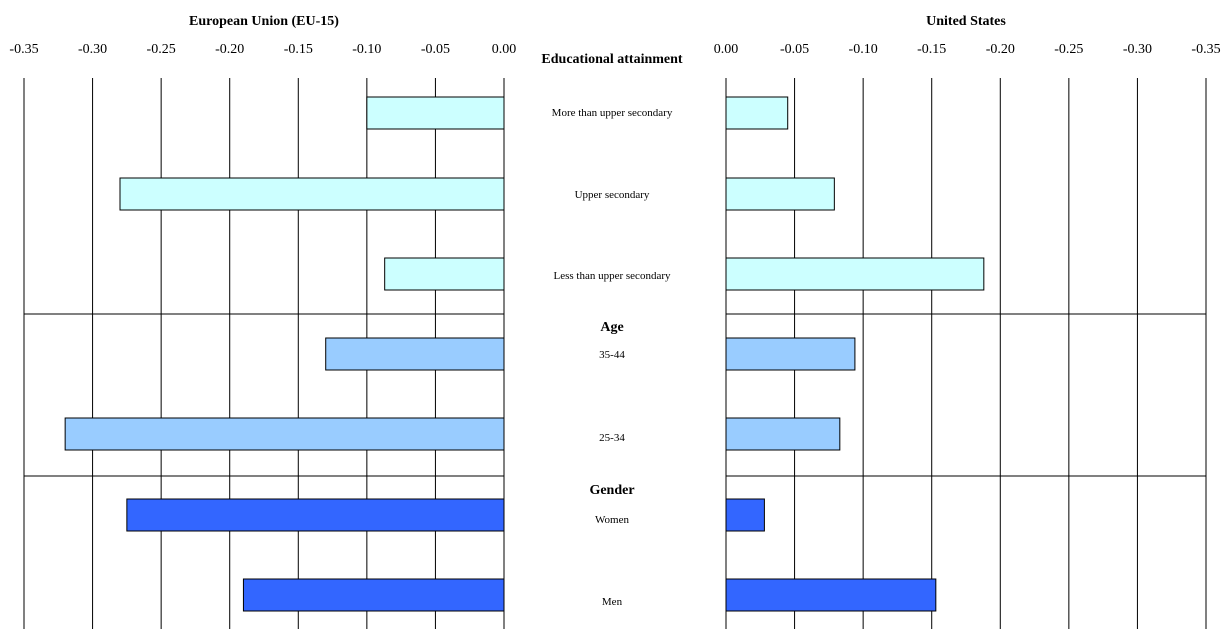  I want to click on category-label: Less than upper secondary, so click(612, 276).